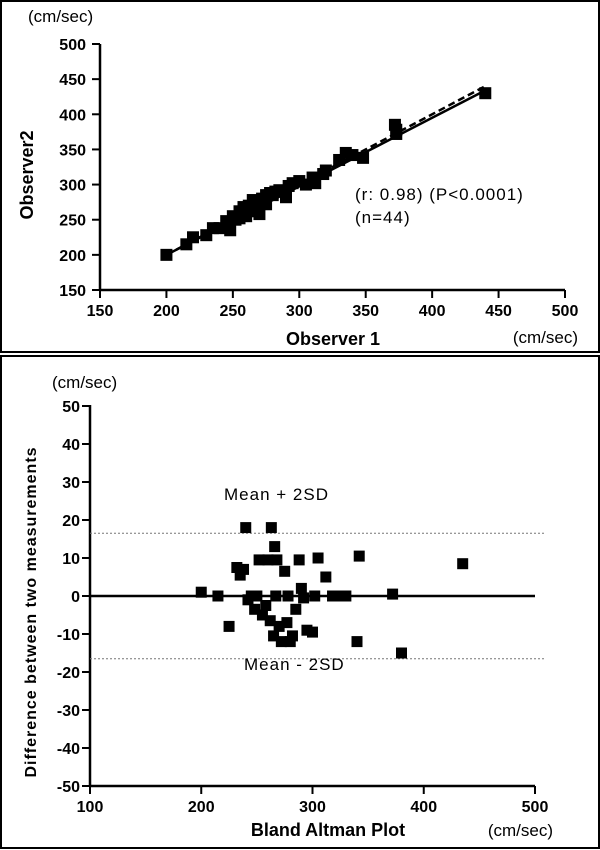 This screenshot has height=850, width=600. I want to click on sample-size: (n=44), so click(383, 217).